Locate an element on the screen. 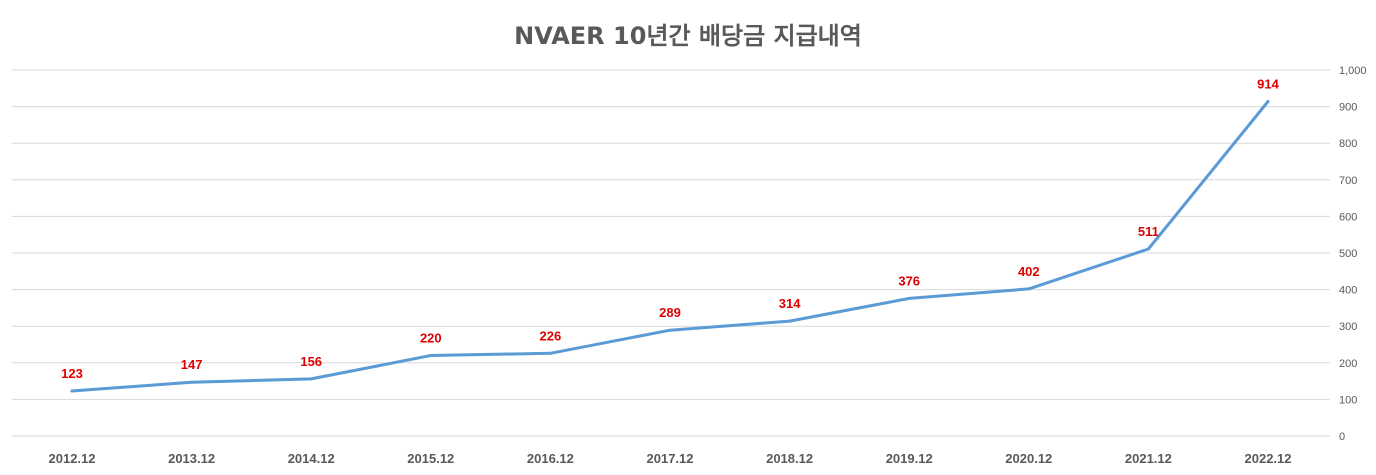  x-tick-label: 2021.12 is located at coordinates (1148, 458).